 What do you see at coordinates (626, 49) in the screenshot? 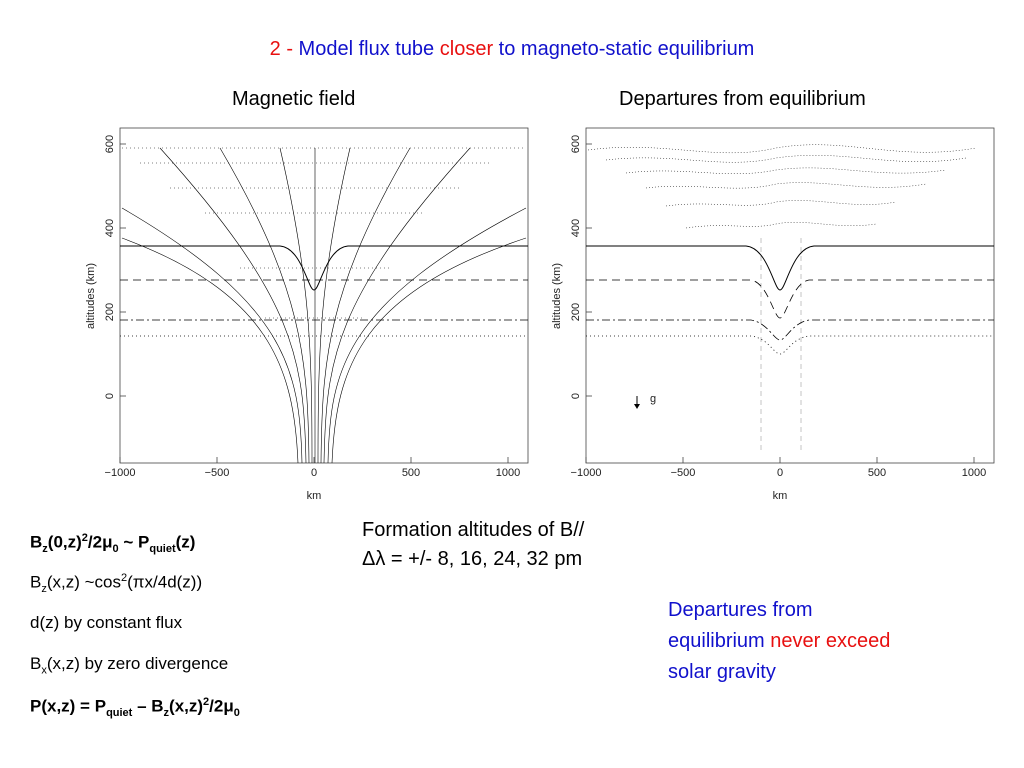
I see `title-part3: to magneto-static equilibrium` at bounding box center [626, 49].